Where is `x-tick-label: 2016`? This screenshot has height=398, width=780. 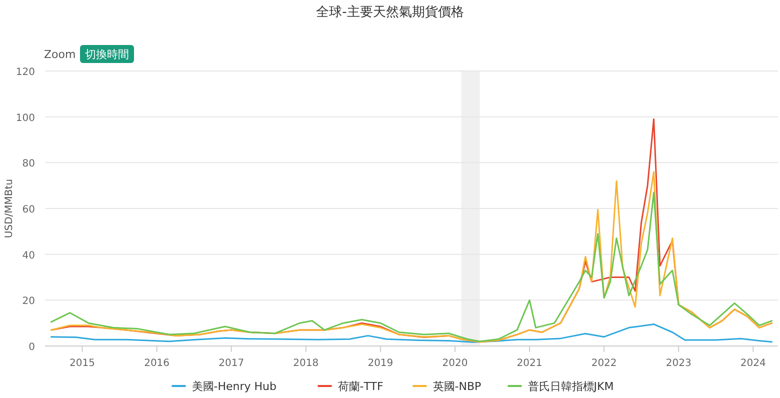 x-tick-label: 2016 is located at coordinates (157, 363).